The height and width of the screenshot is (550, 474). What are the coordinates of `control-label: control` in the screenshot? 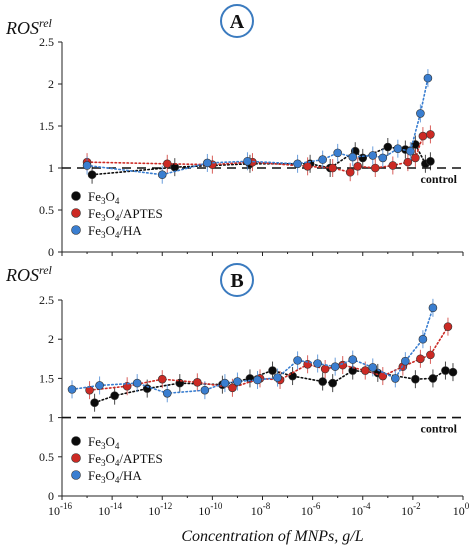 It's located at (439, 429).